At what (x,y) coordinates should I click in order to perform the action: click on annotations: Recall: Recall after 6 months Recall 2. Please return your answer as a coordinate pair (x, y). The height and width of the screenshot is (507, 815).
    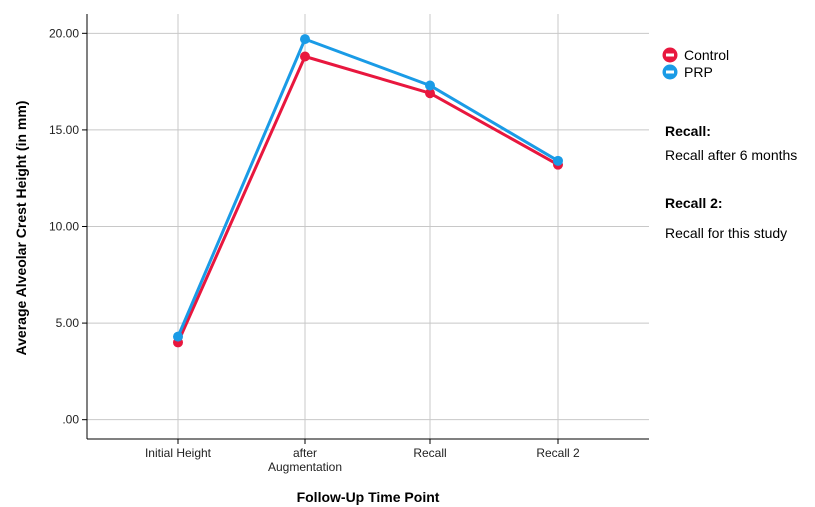
    Looking at the image, I should click on (731, 182).